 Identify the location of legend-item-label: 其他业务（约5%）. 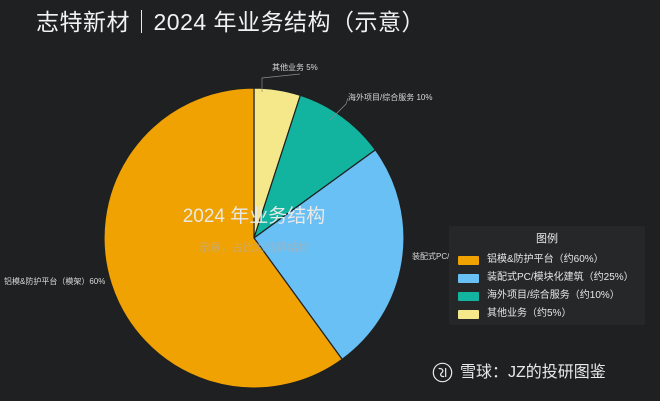
(529, 313).